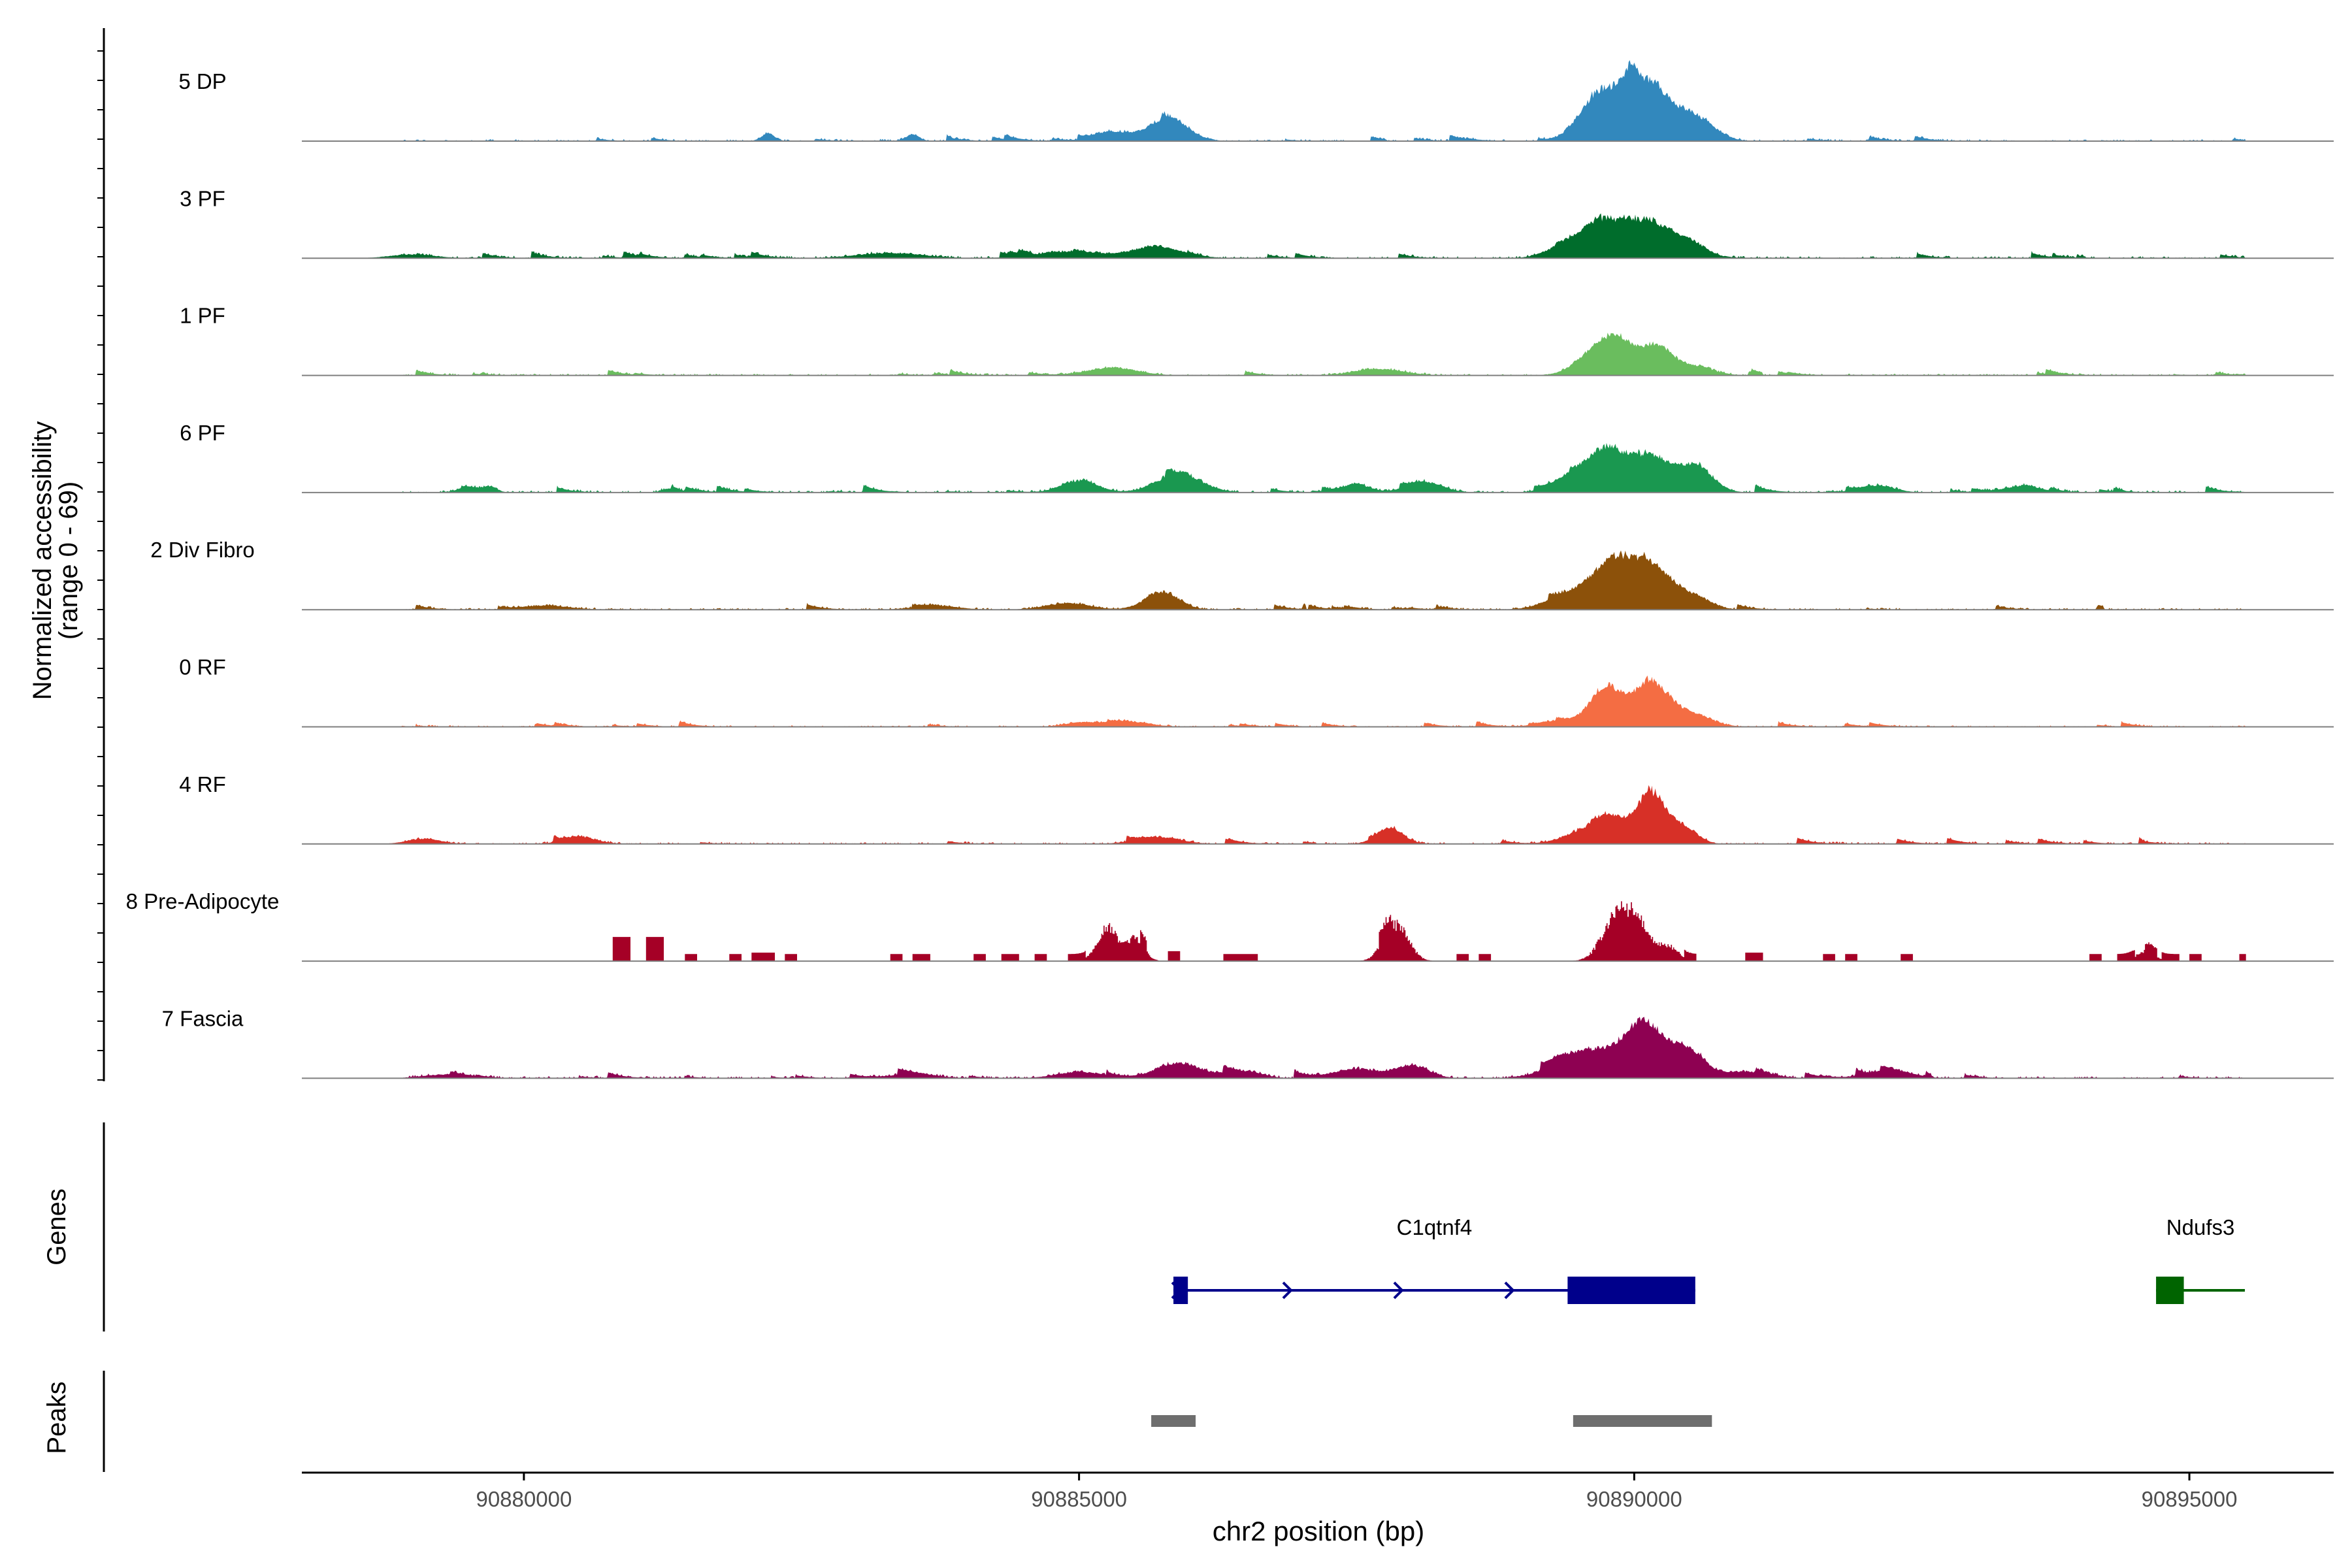 The image size is (2352, 1568). What do you see at coordinates (2201, 1259) in the screenshot?
I see `gene-ndufs3: Ndufs3` at bounding box center [2201, 1259].